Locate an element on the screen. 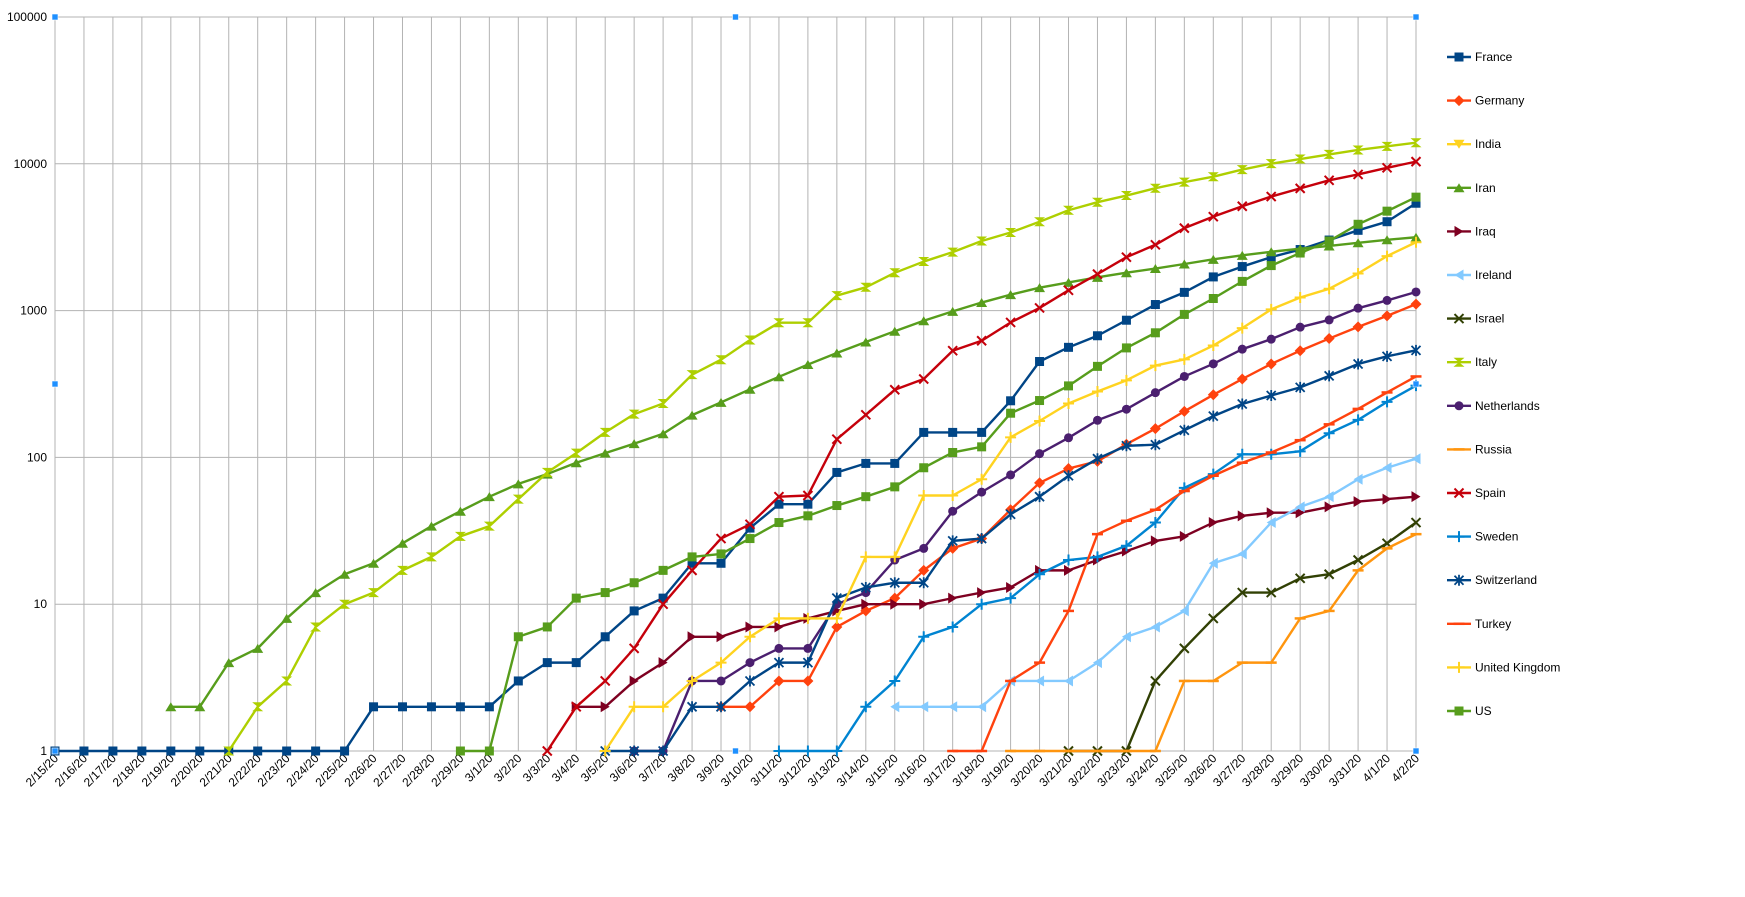 The width and height of the screenshot is (1745, 897). legend-entry-netherlands: Netherlands is located at coordinates (1493, 406).